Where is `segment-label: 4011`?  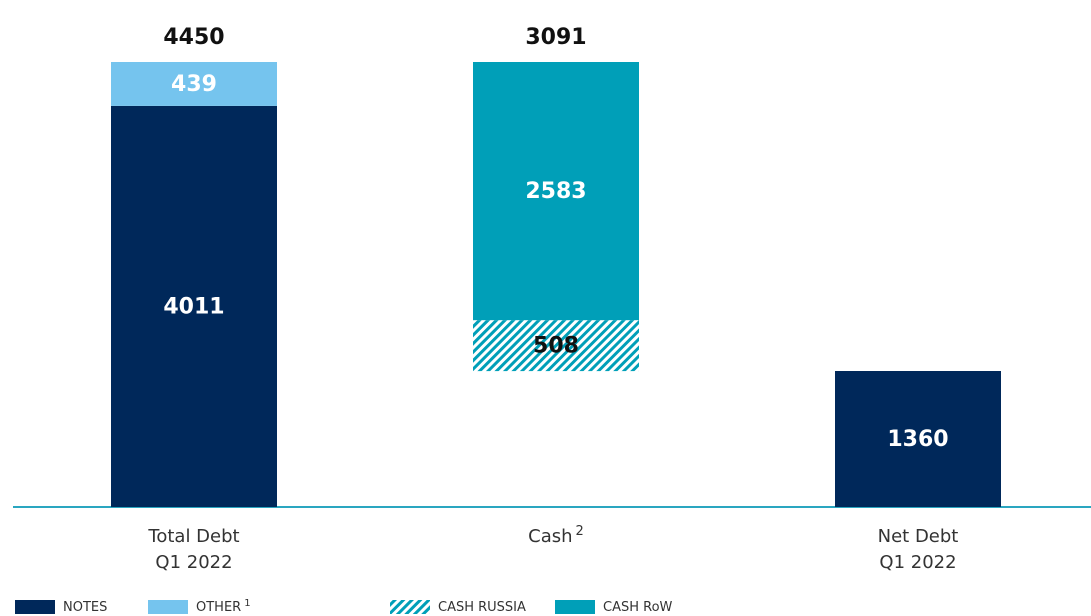 segment-label: 4011 is located at coordinates (193, 306).